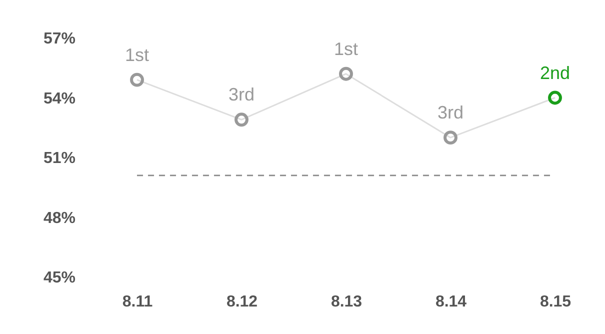 Image resolution: width=605 pixels, height=334 pixels. I want to click on annotation: 2nd, so click(555, 72).